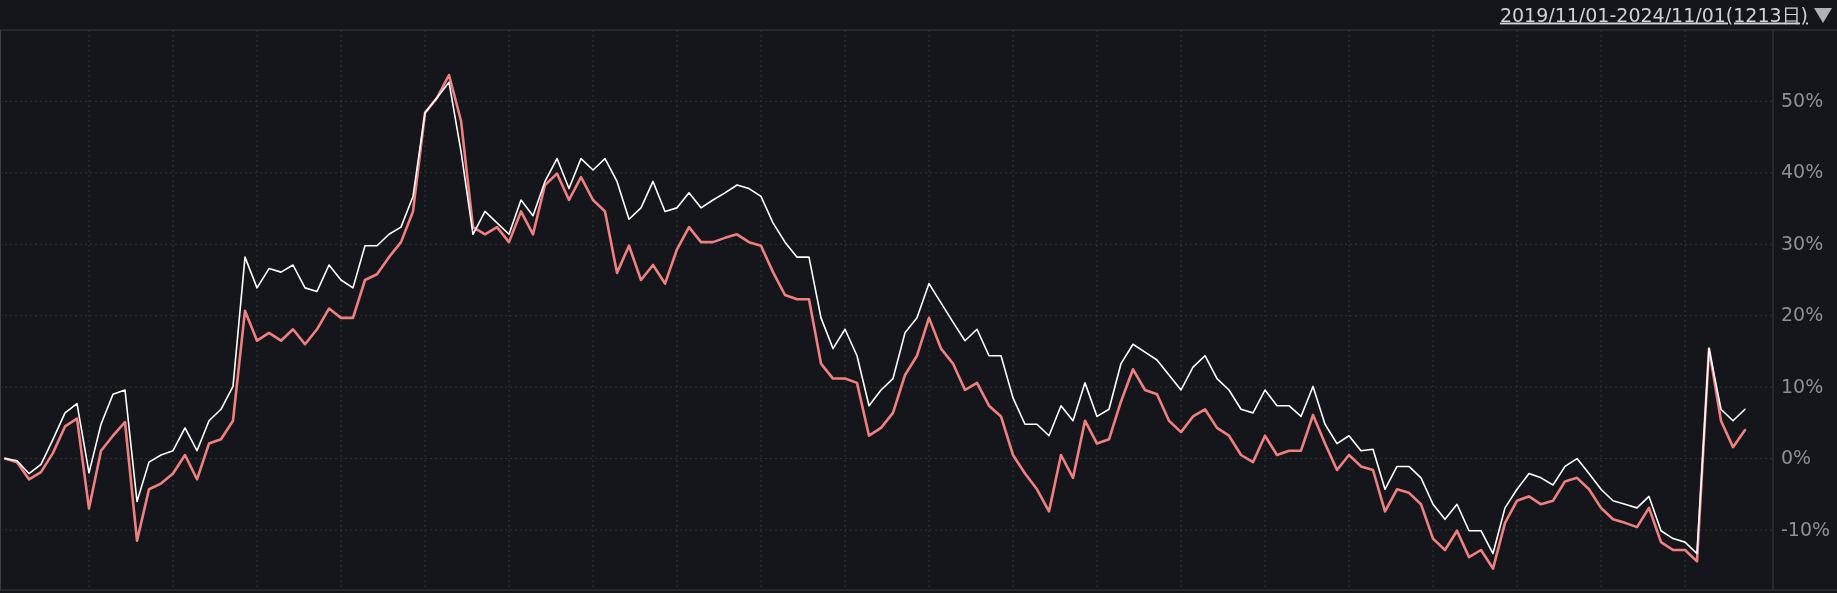 The width and height of the screenshot is (1837, 593). Describe the element at coordinates (1802, 385) in the screenshot. I see `y-tick-label: 10%` at that location.